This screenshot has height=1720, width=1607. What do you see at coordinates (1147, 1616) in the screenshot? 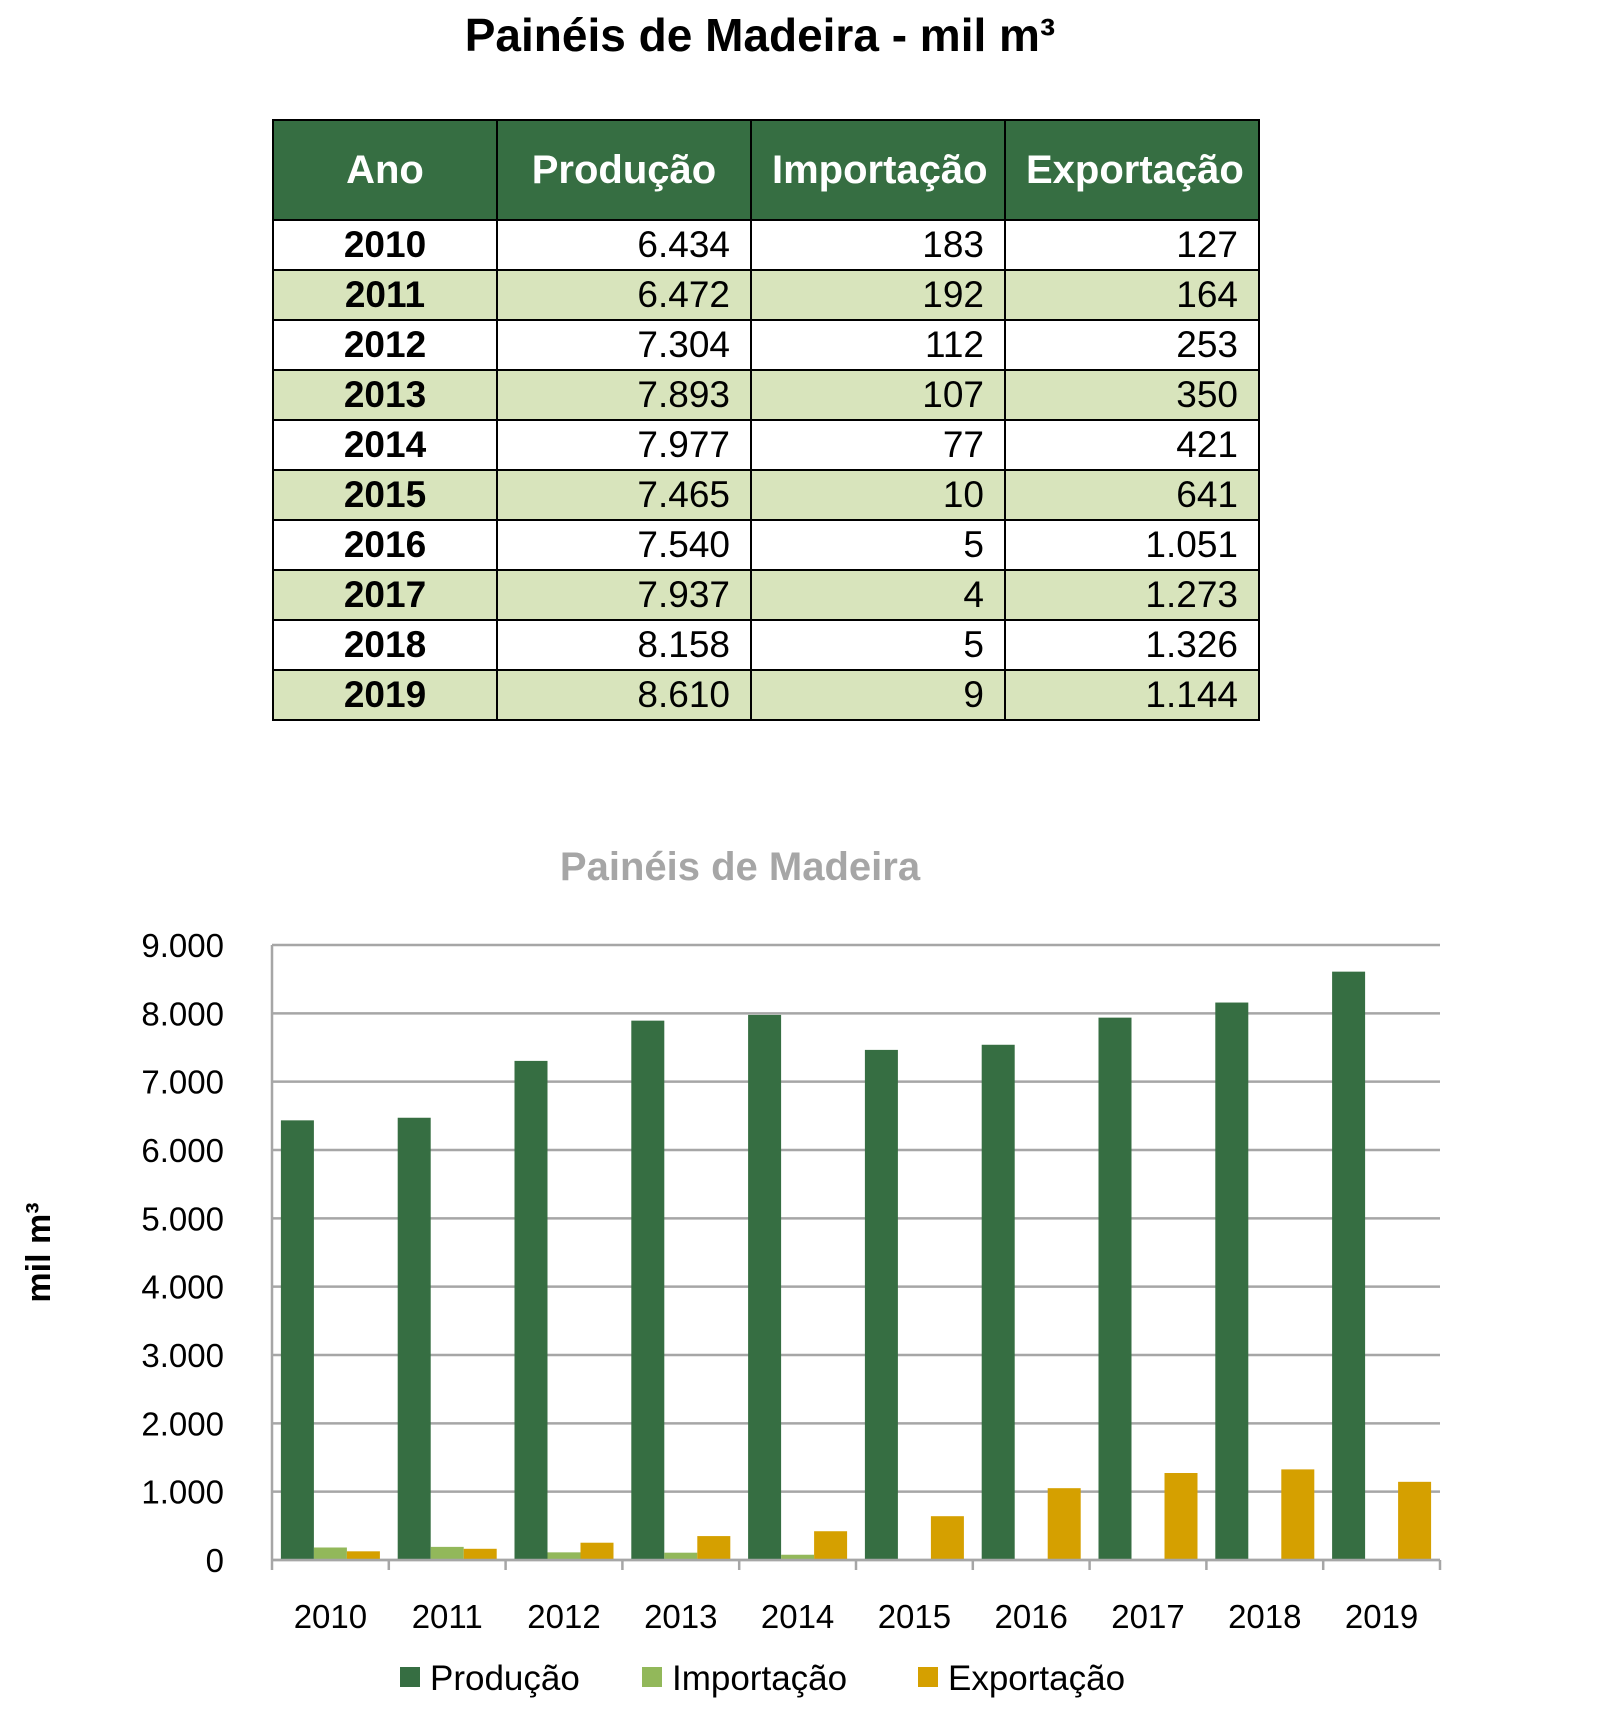
I see `x-tick-label: 2017` at bounding box center [1147, 1616].